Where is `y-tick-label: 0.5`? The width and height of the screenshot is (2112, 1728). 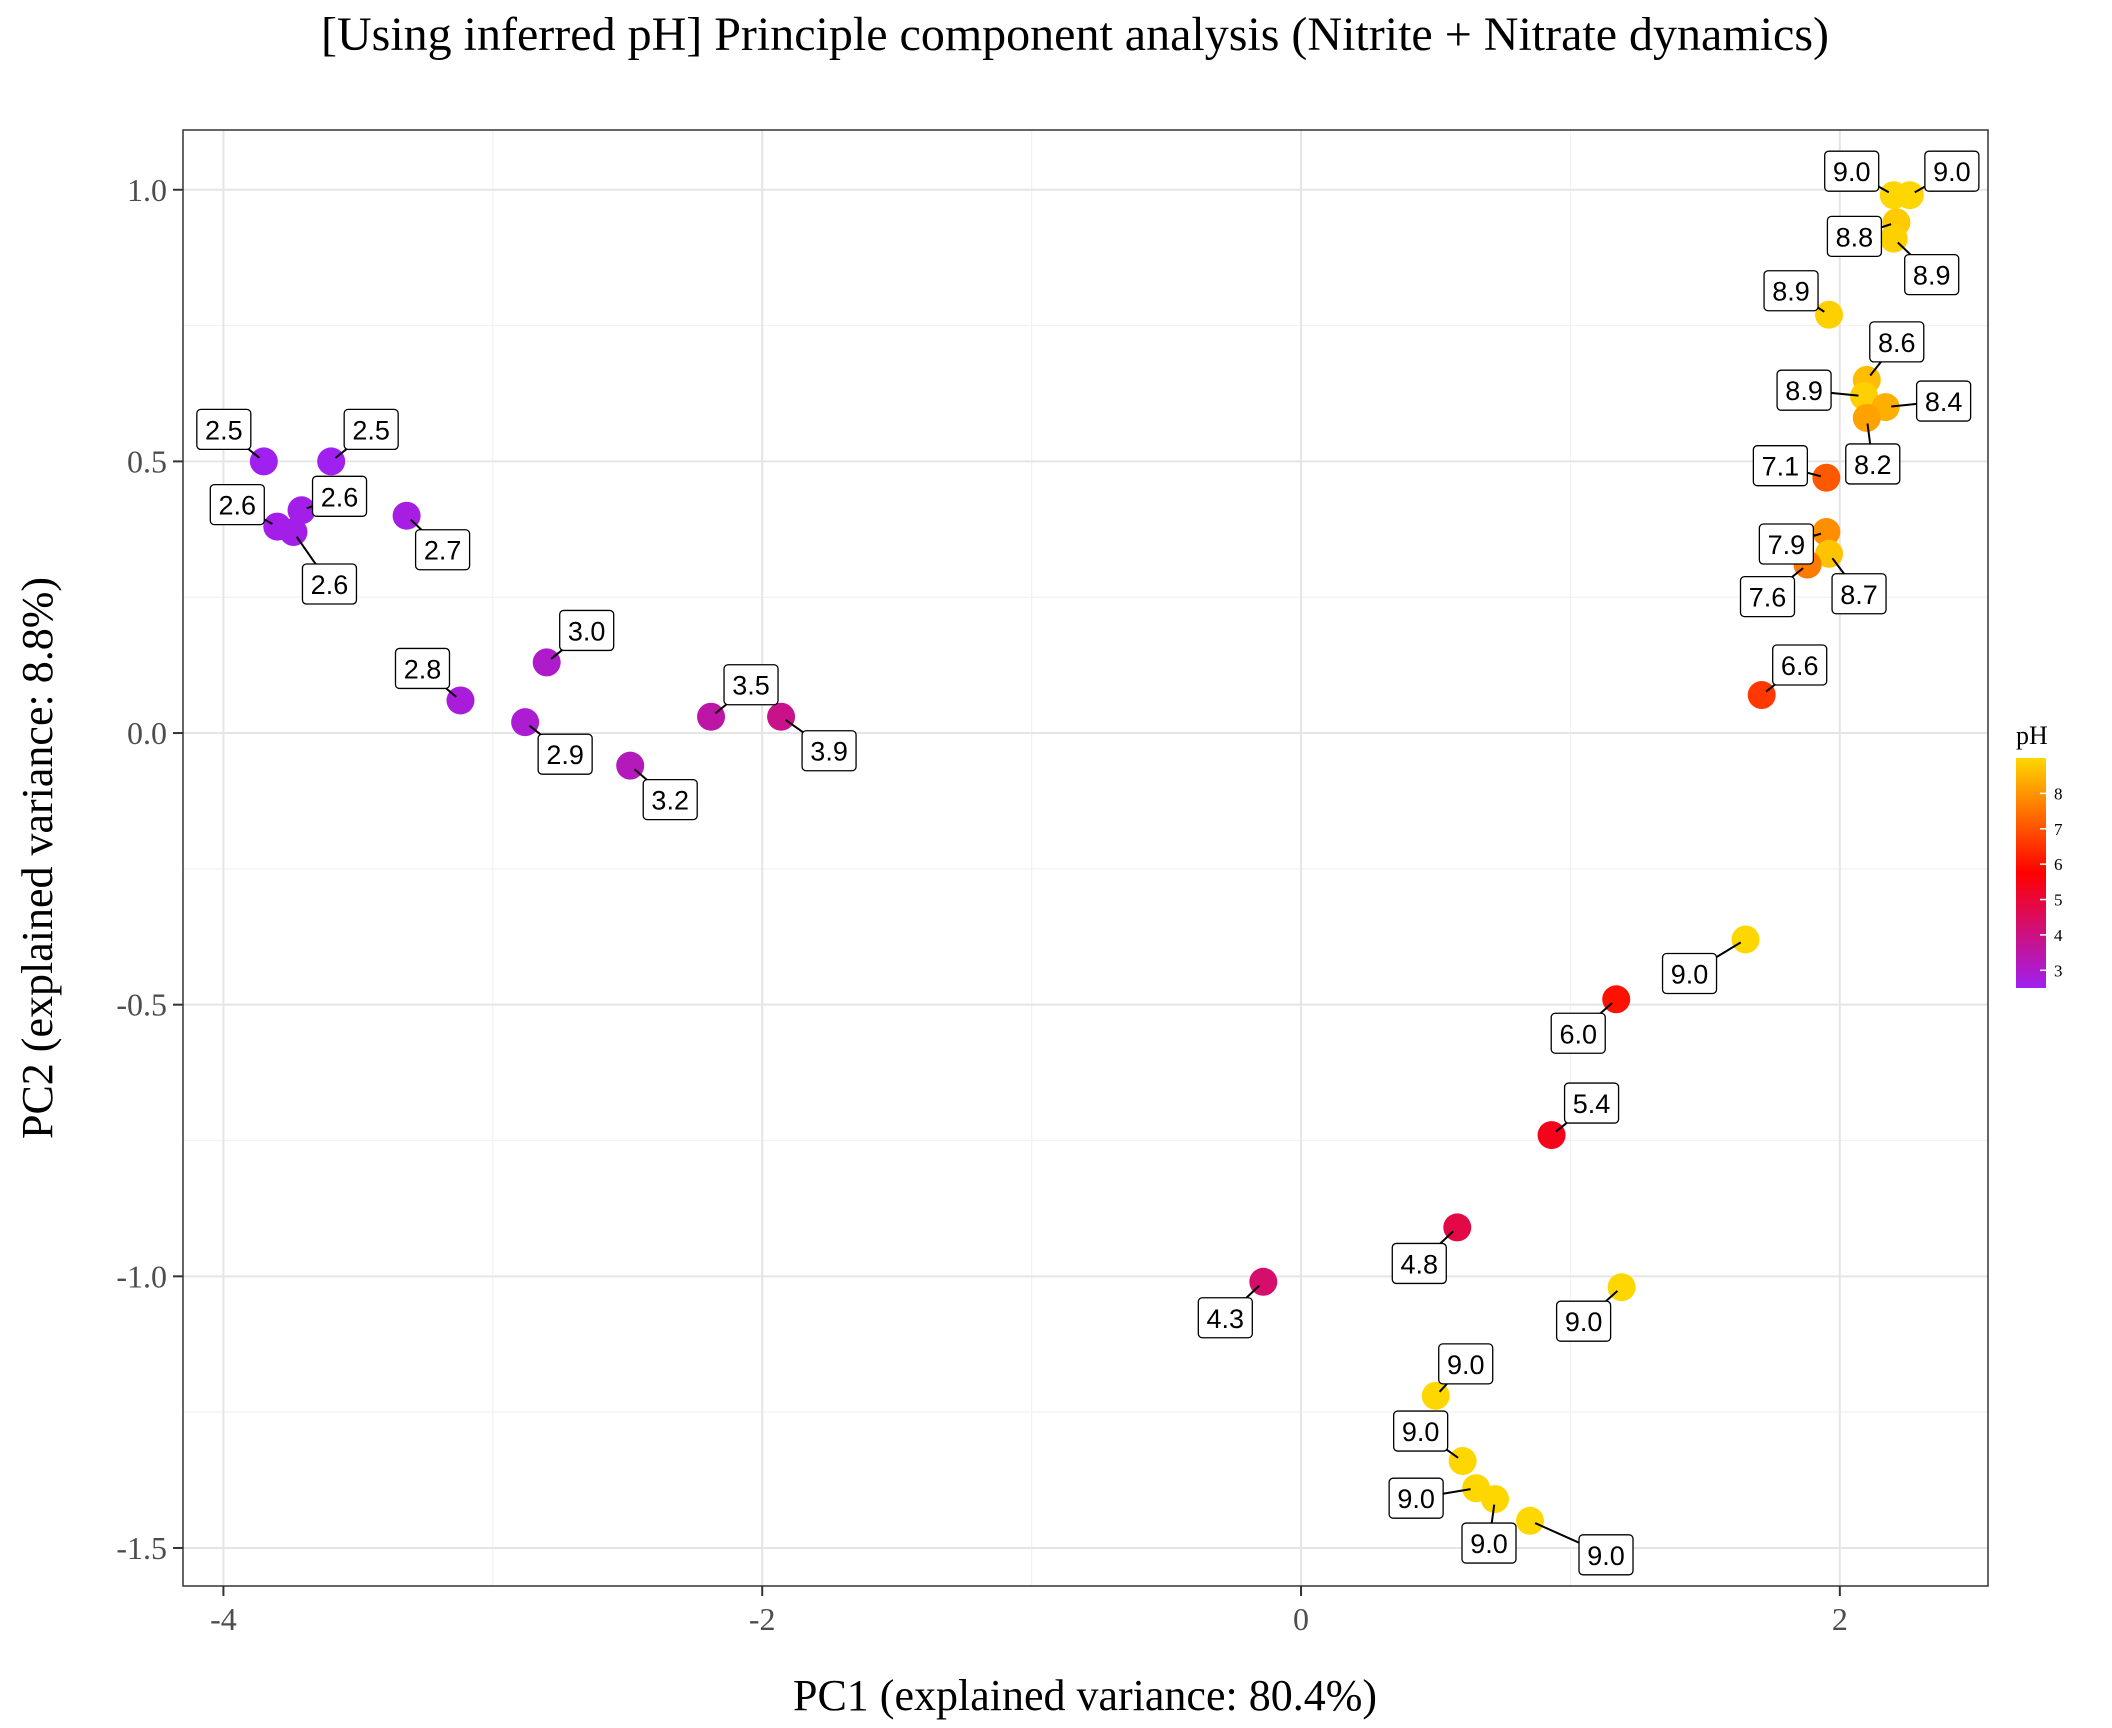
y-tick-label: 0.5 is located at coordinates (147, 461).